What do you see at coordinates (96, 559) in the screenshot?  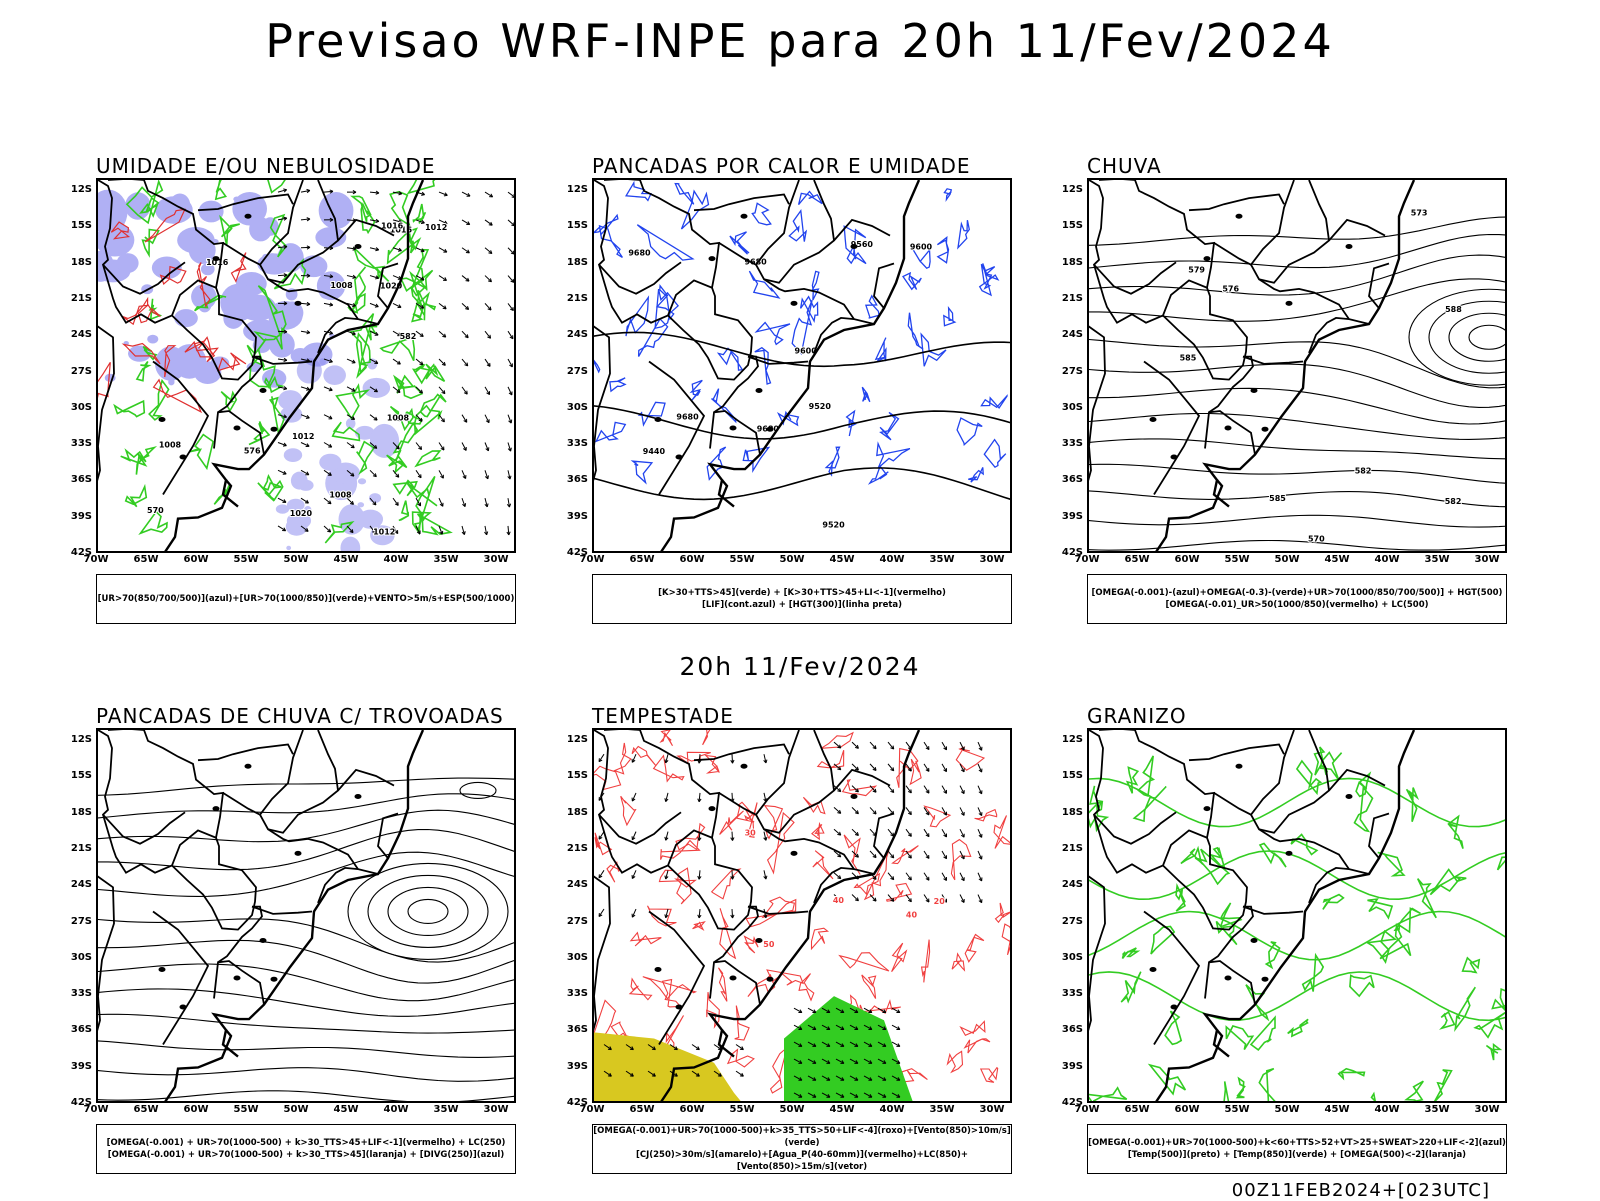 I see `longitude-tick-label: 70W` at bounding box center [96, 559].